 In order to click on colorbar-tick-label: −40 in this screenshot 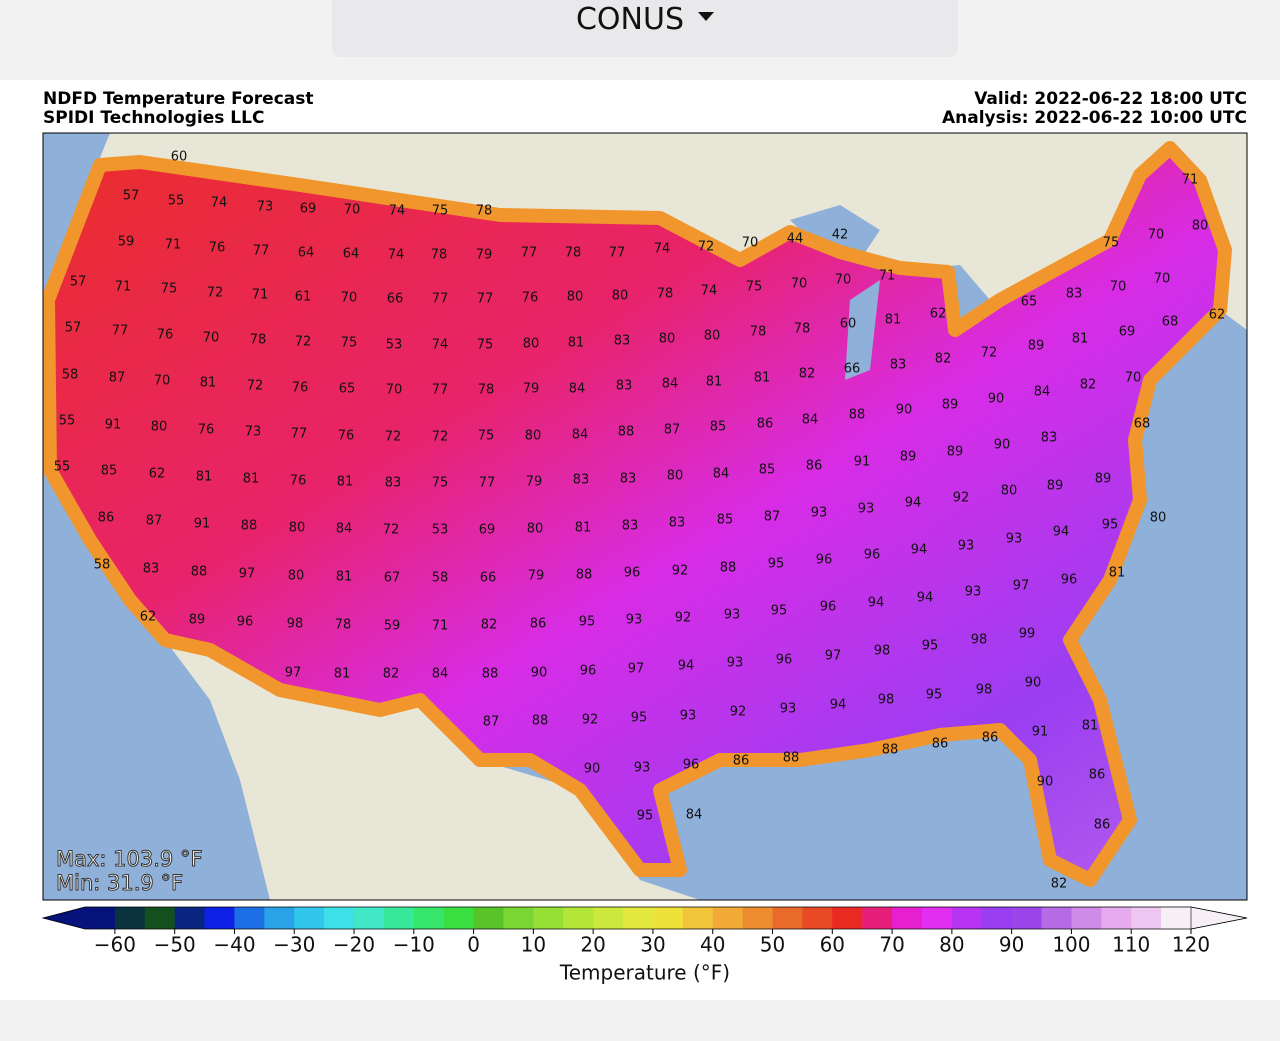, I will do `click(234, 945)`.